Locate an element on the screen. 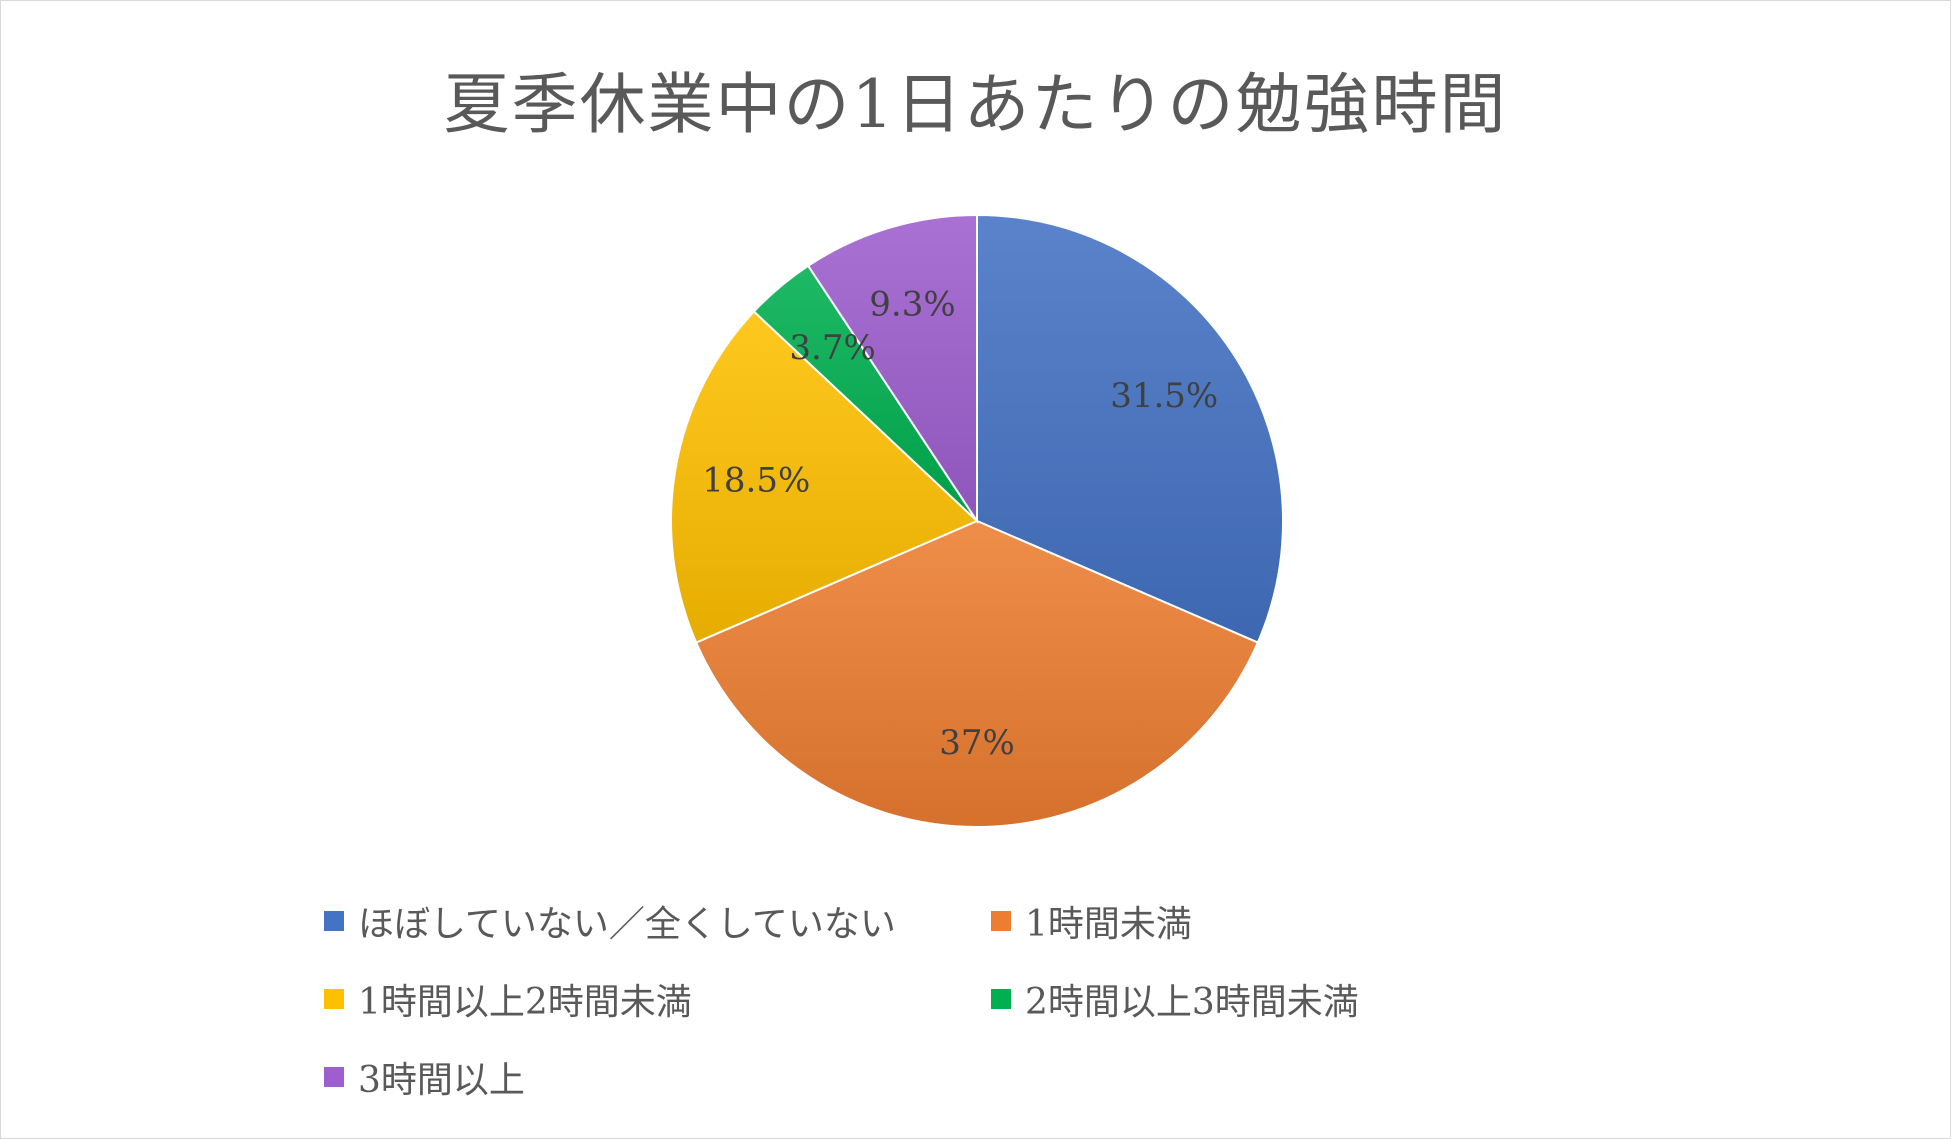  legend-label: 2時間以上3時間未満 is located at coordinates (1192, 1002).